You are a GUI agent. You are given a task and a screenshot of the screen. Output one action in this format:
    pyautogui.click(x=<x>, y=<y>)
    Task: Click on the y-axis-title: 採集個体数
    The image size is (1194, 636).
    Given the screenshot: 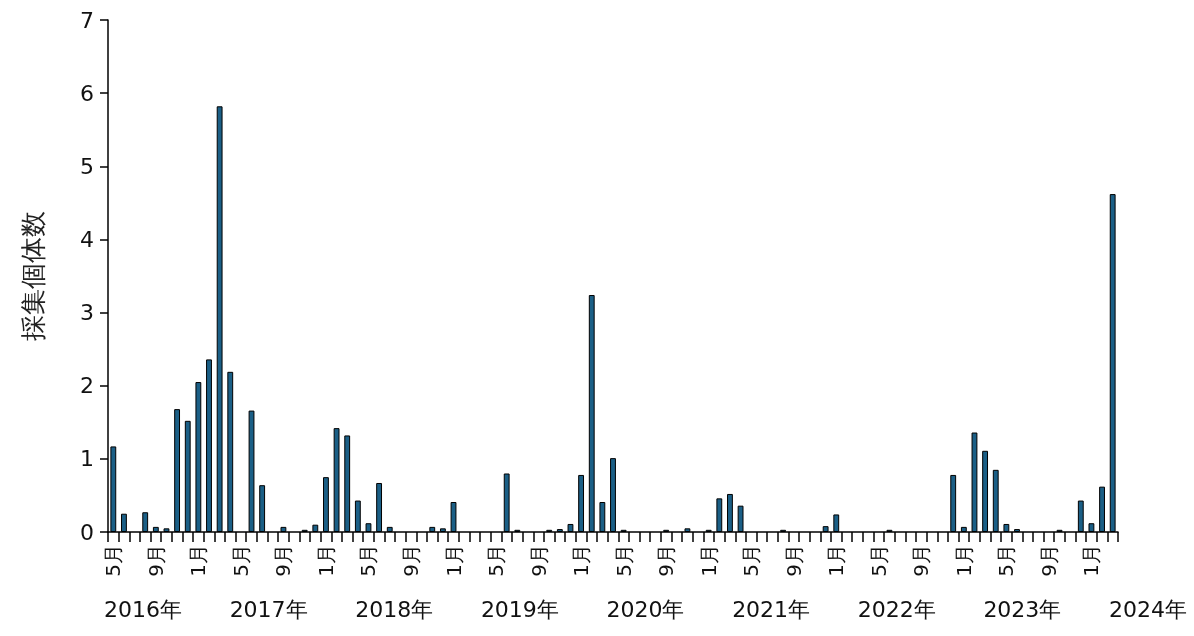 What is the action you would take?
    pyautogui.click(x=33, y=276)
    